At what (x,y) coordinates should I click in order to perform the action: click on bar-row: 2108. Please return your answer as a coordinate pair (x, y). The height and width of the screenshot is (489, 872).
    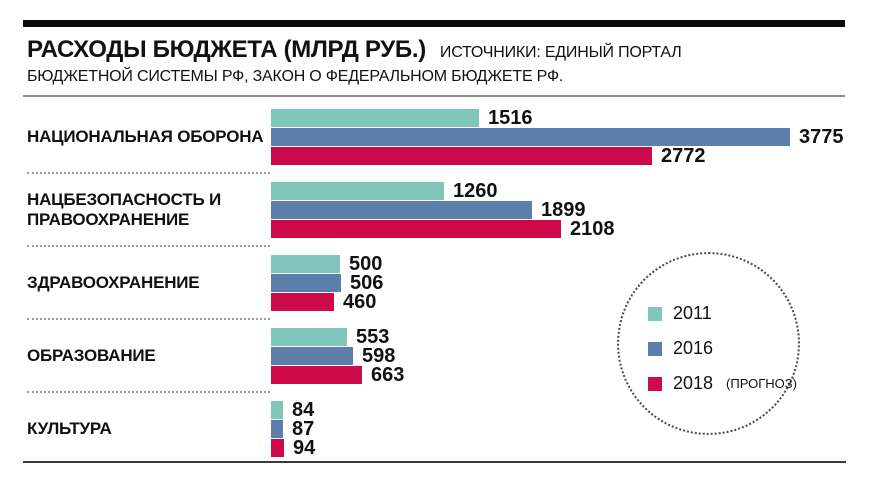
    Looking at the image, I should click on (558, 229).